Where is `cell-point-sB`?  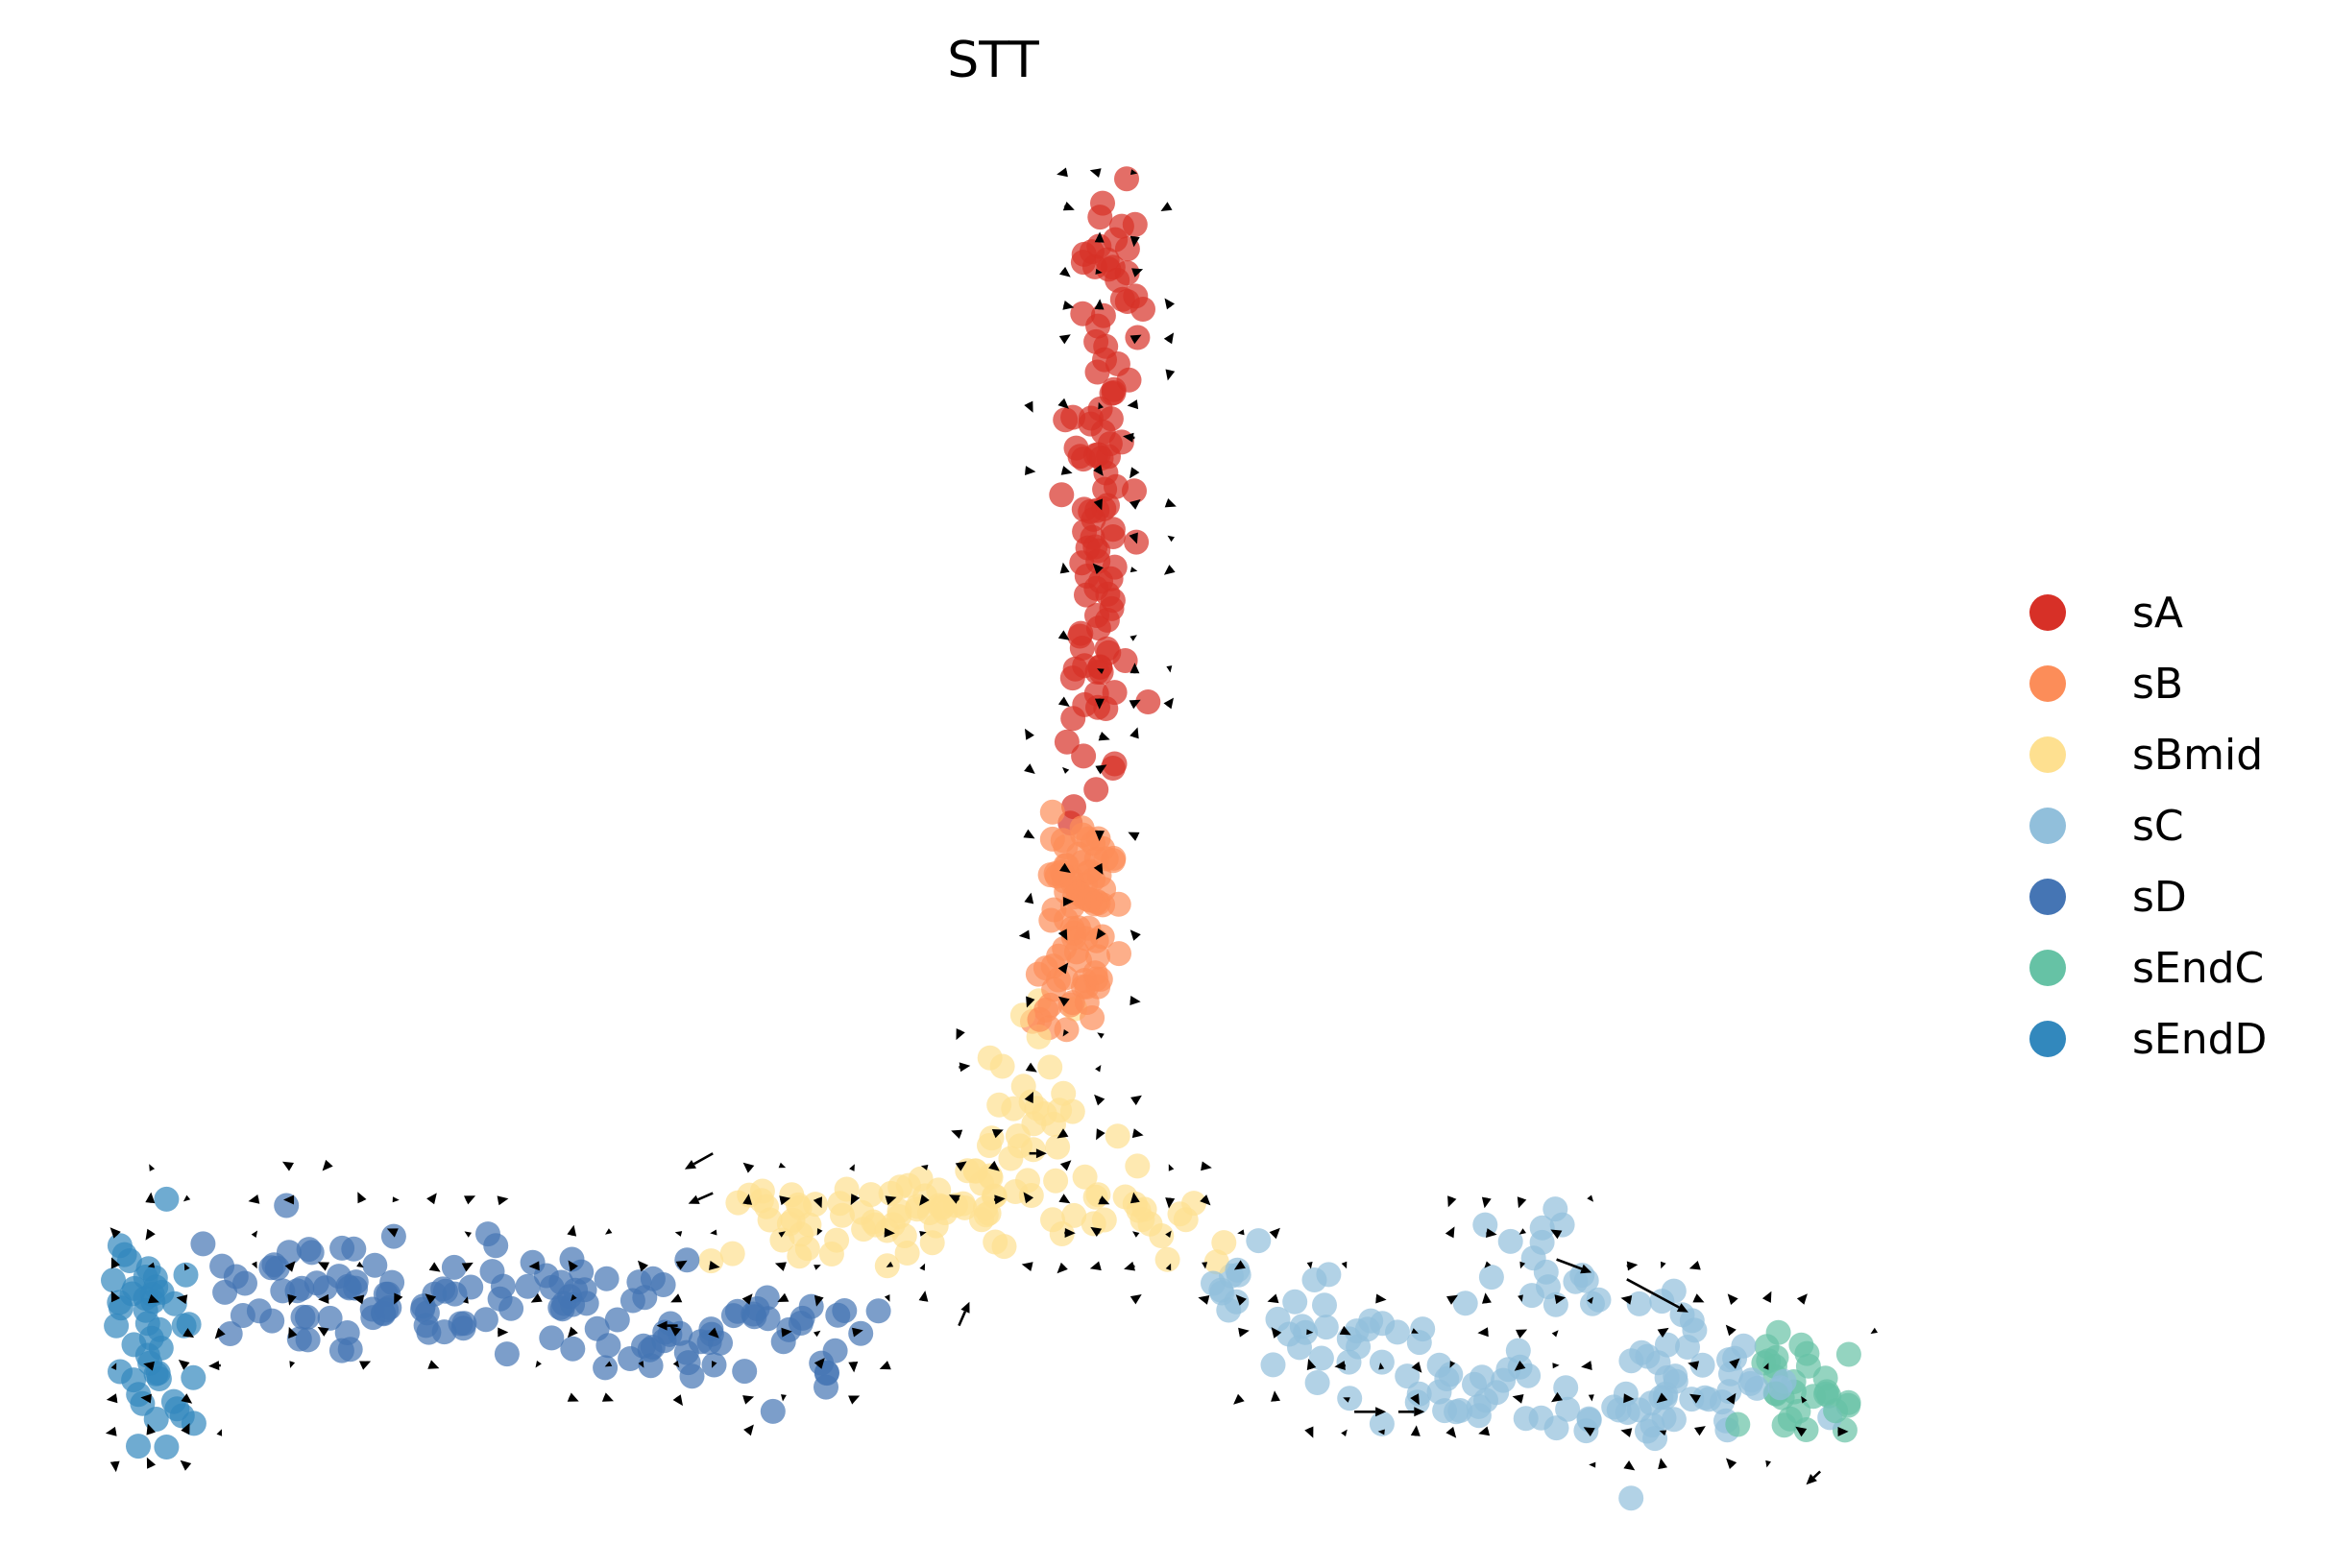
cell-point-sB is located at coordinates (1066, 978).